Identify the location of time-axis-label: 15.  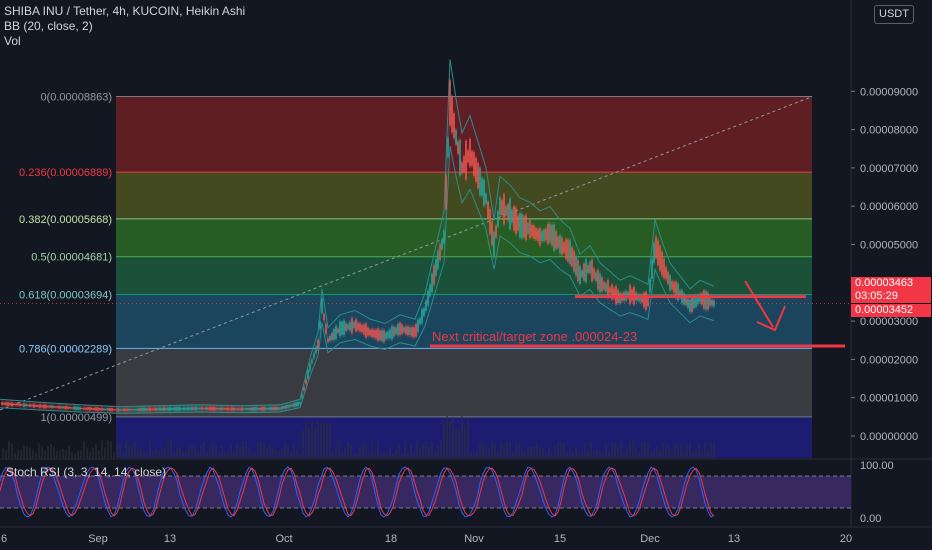
(560, 539).